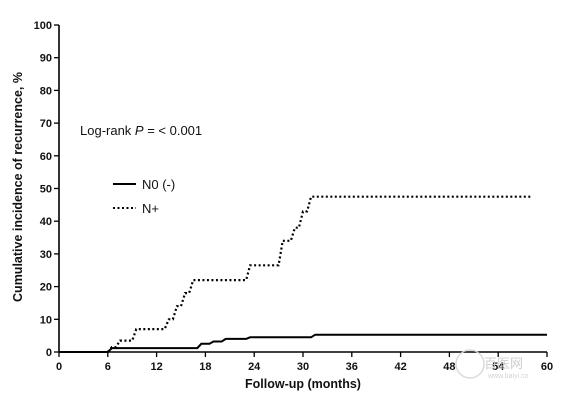  Describe the element at coordinates (144, 196) in the screenshot. I see `legend: N0 (-) N+` at that location.